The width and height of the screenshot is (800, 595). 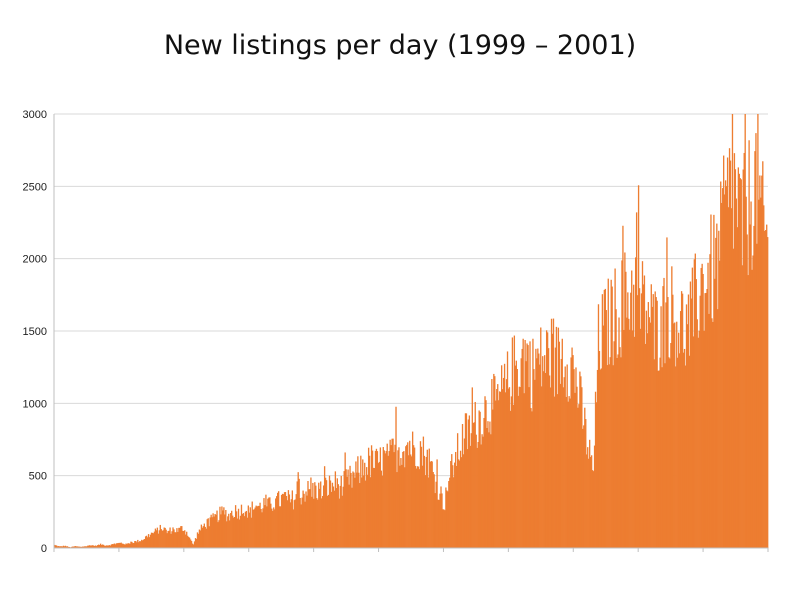 I want to click on y-tick-label: 3000, so click(x=35, y=115).